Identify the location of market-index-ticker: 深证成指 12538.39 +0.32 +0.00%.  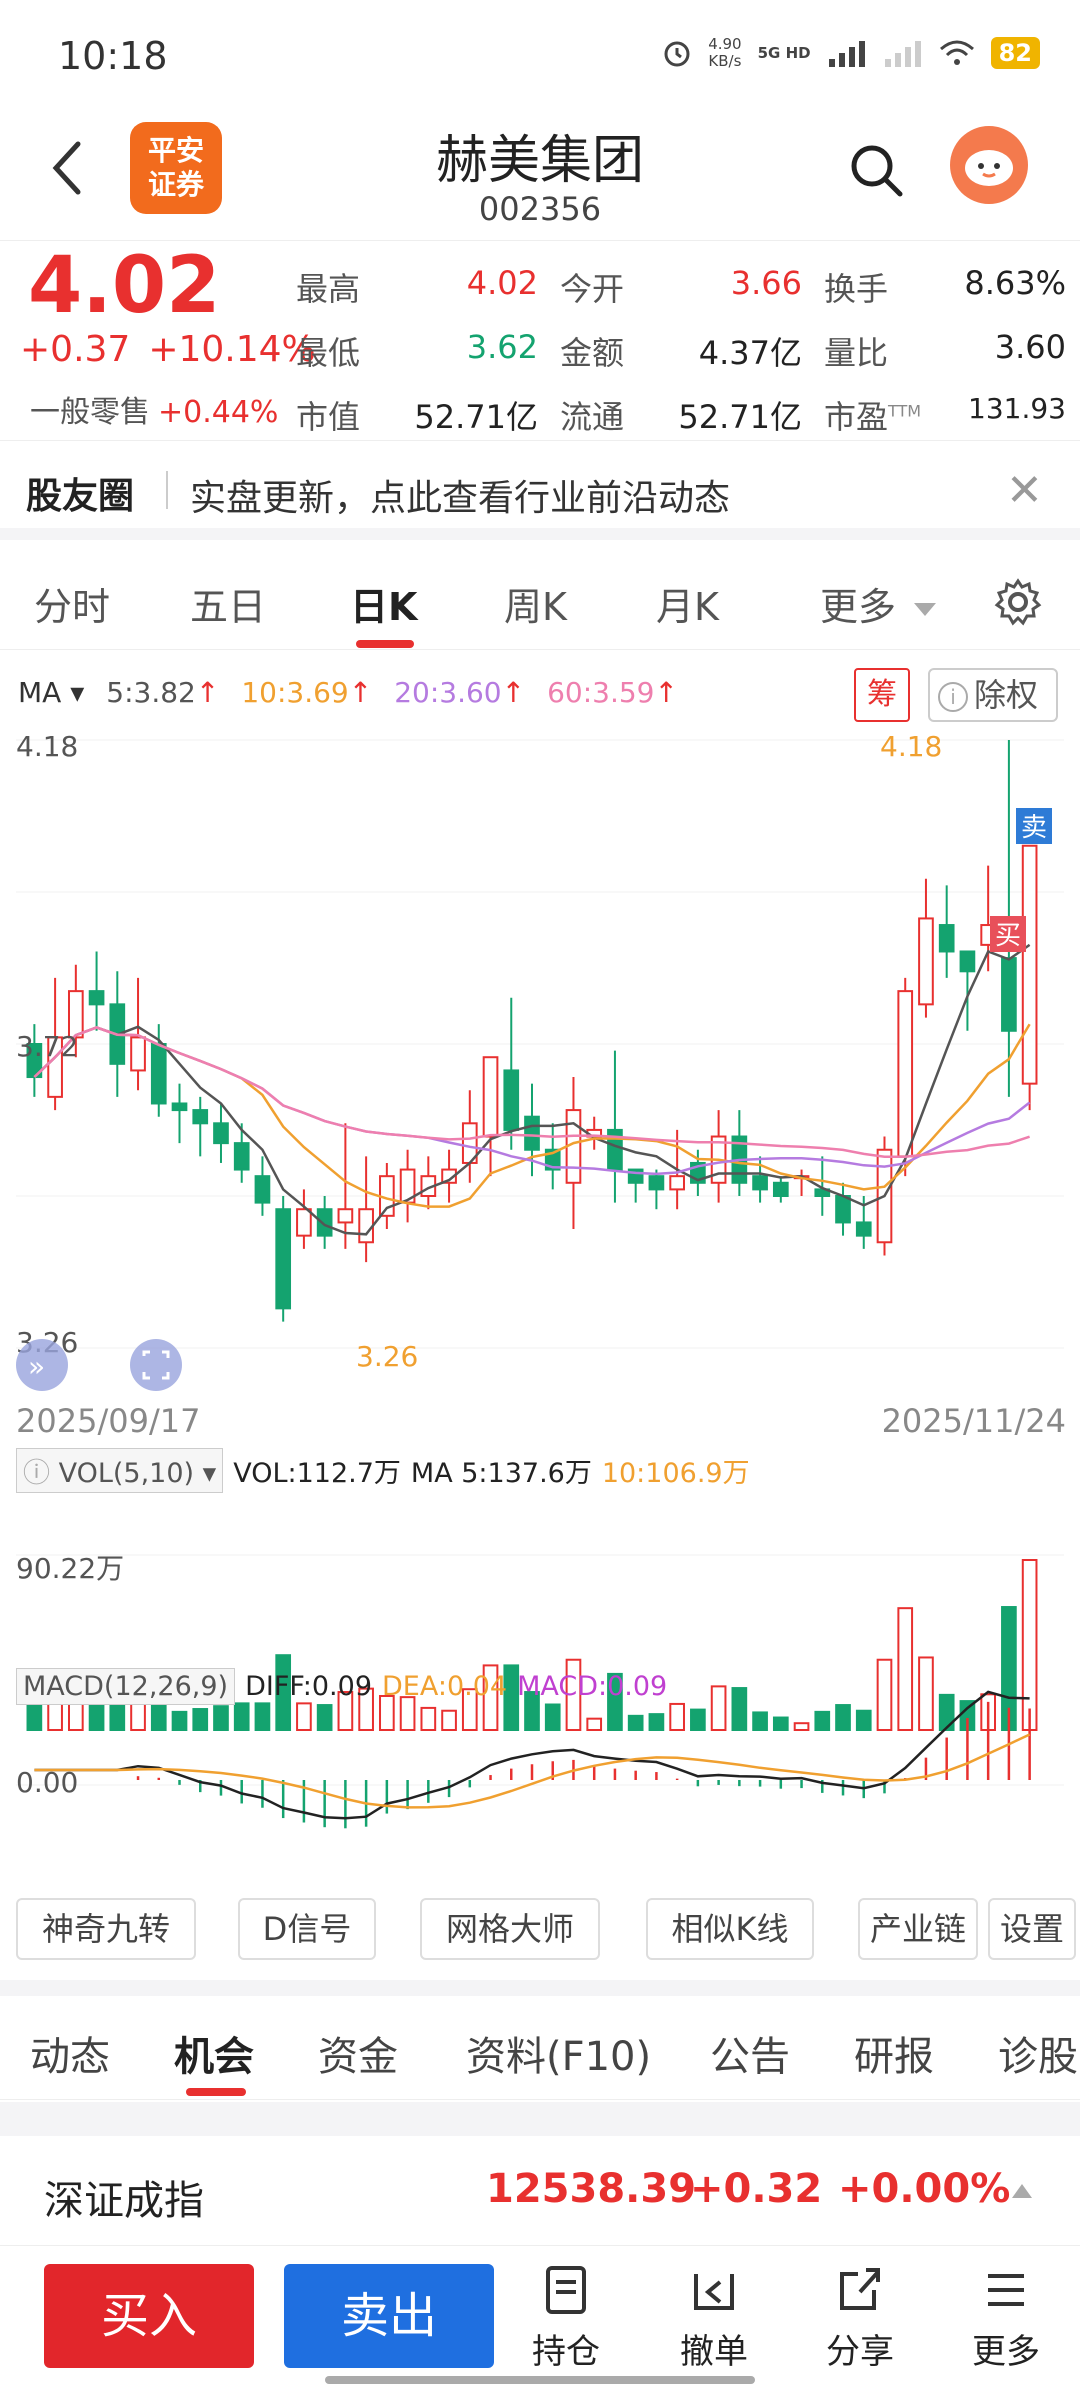
(540, 2191).